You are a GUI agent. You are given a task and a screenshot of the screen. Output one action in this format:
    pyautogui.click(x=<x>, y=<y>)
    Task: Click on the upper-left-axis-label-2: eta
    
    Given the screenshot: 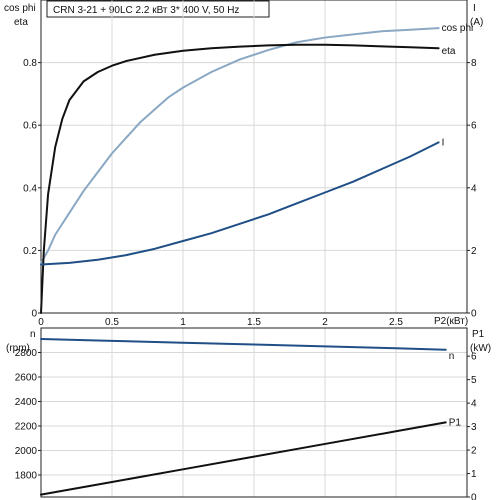 What is the action you would take?
    pyautogui.click(x=21, y=22)
    